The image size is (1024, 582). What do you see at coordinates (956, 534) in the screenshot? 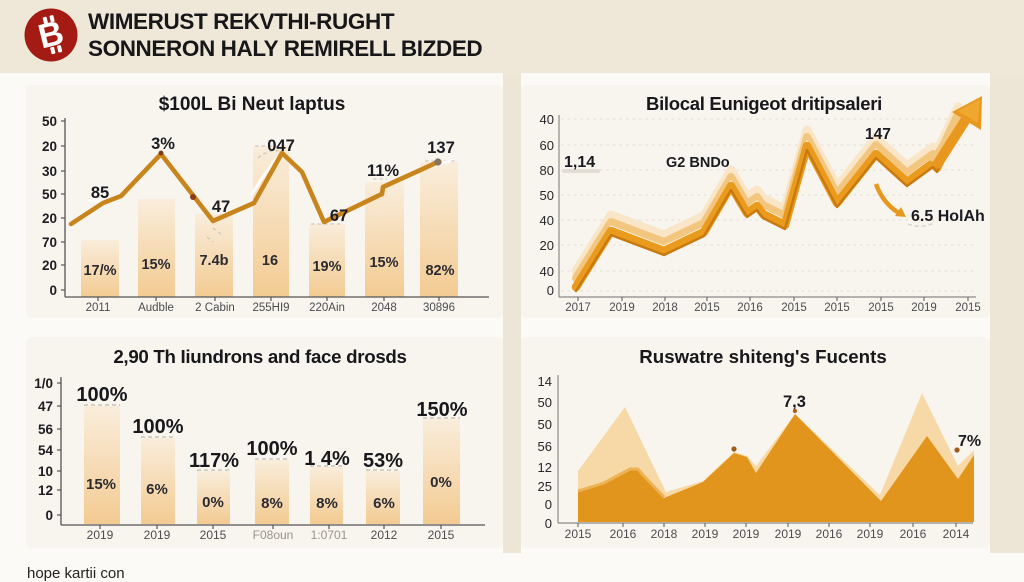
I see `svg-text: 2014` at bounding box center [956, 534].